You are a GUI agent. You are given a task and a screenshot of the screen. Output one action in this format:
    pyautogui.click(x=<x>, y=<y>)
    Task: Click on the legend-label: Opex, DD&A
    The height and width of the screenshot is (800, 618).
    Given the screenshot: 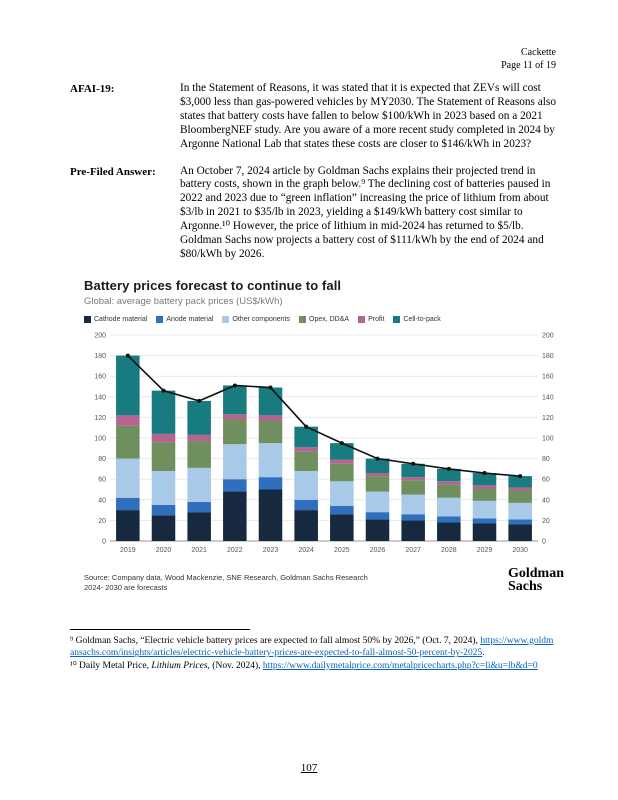 What is the action you would take?
    pyautogui.click(x=329, y=319)
    